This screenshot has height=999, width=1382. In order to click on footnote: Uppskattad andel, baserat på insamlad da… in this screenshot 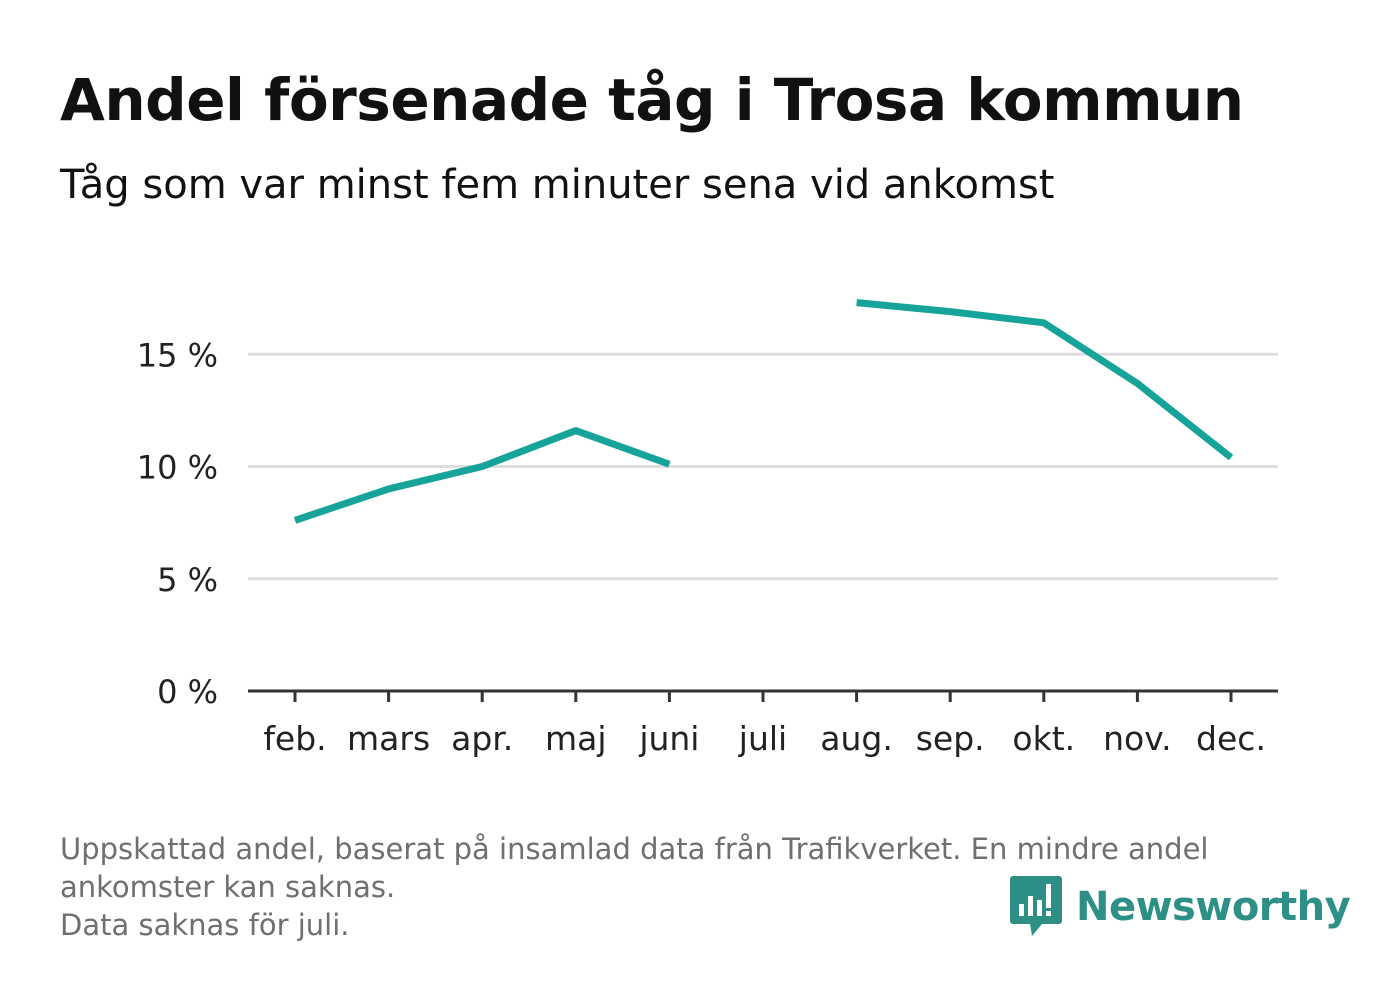, I will do `click(690, 887)`.